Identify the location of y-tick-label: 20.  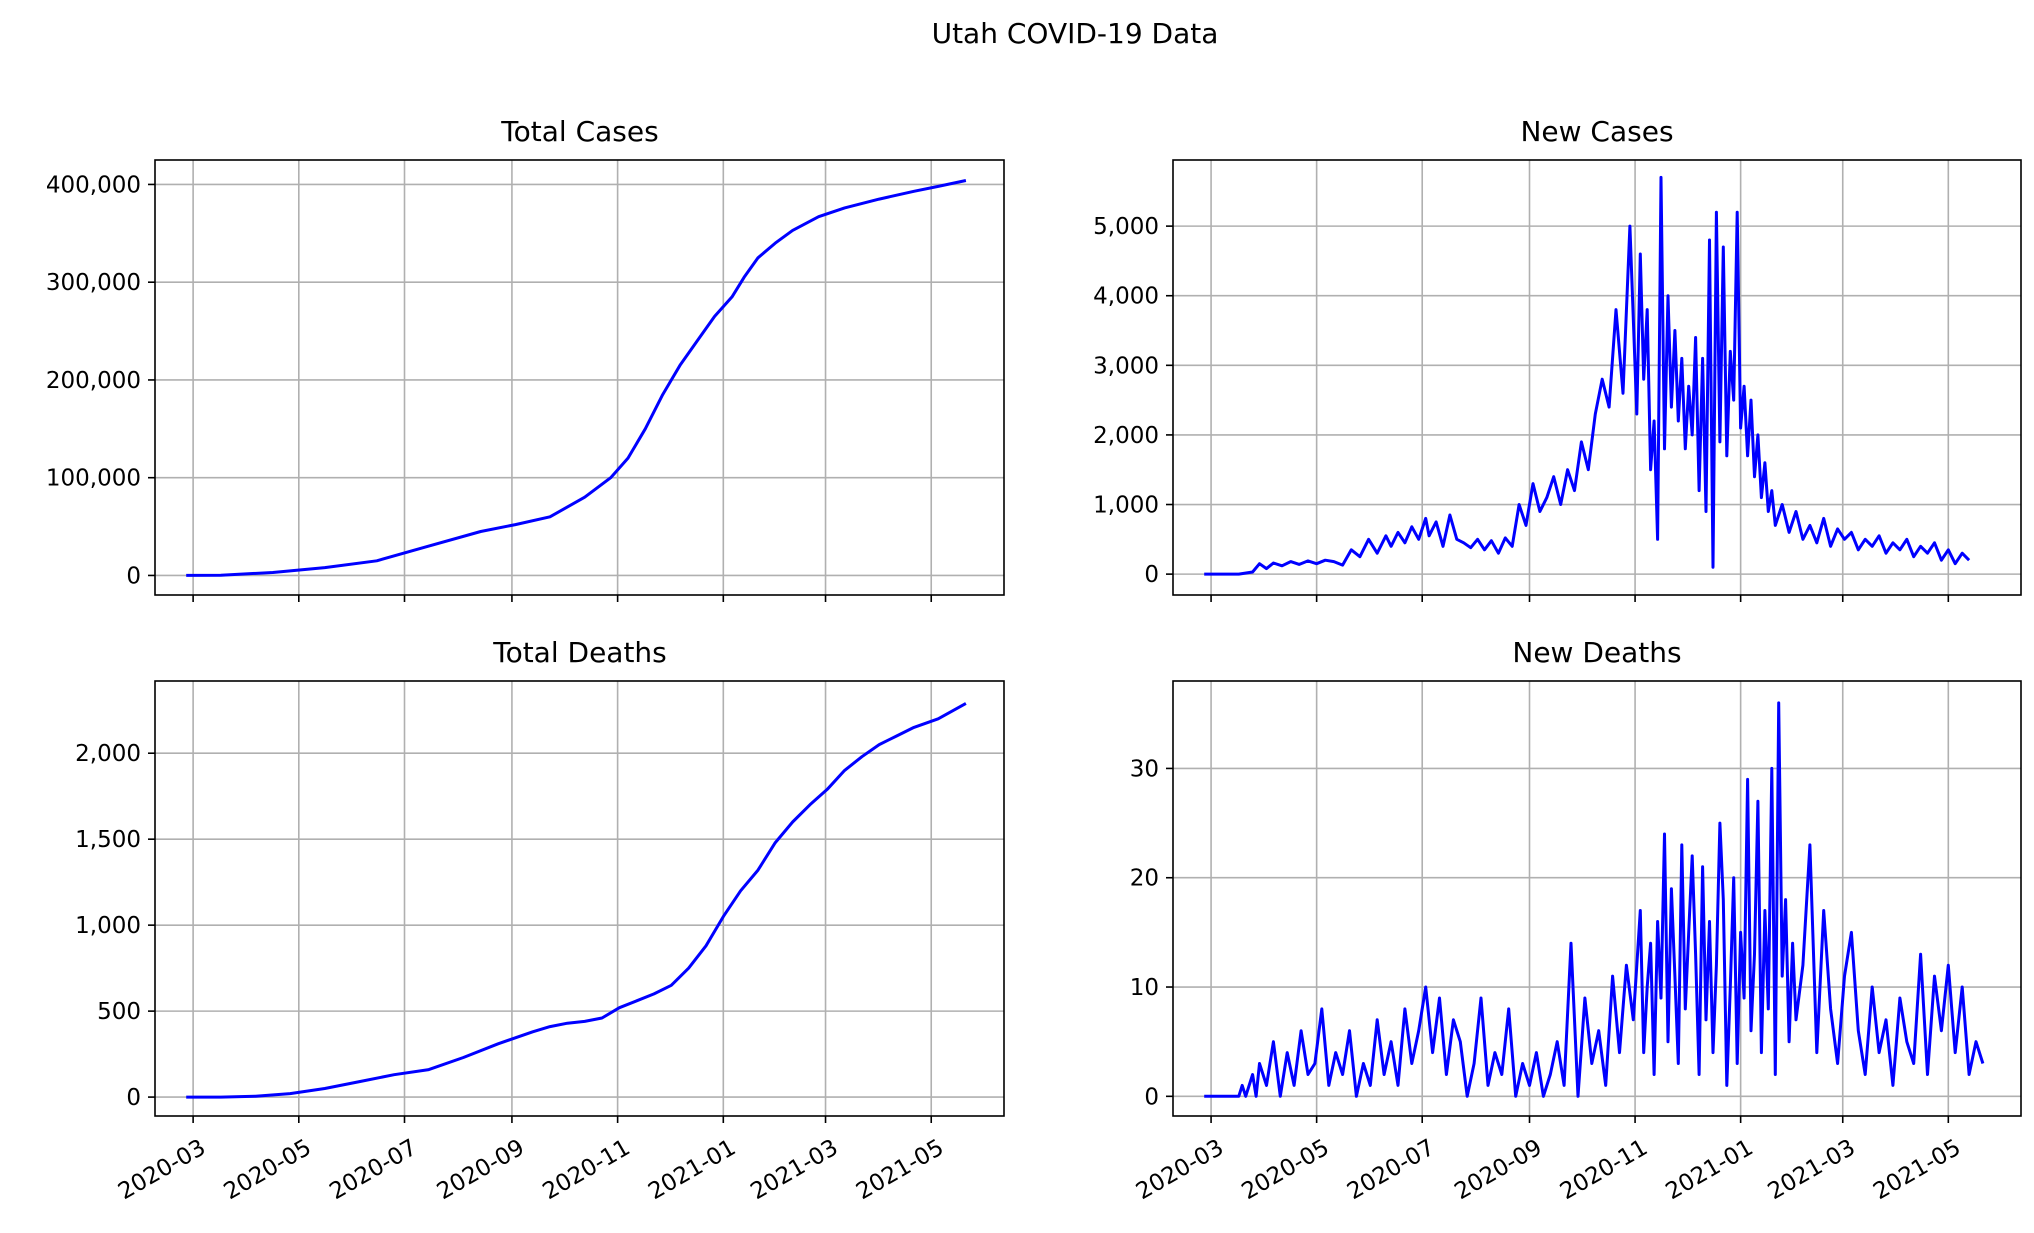
(1144, 879).